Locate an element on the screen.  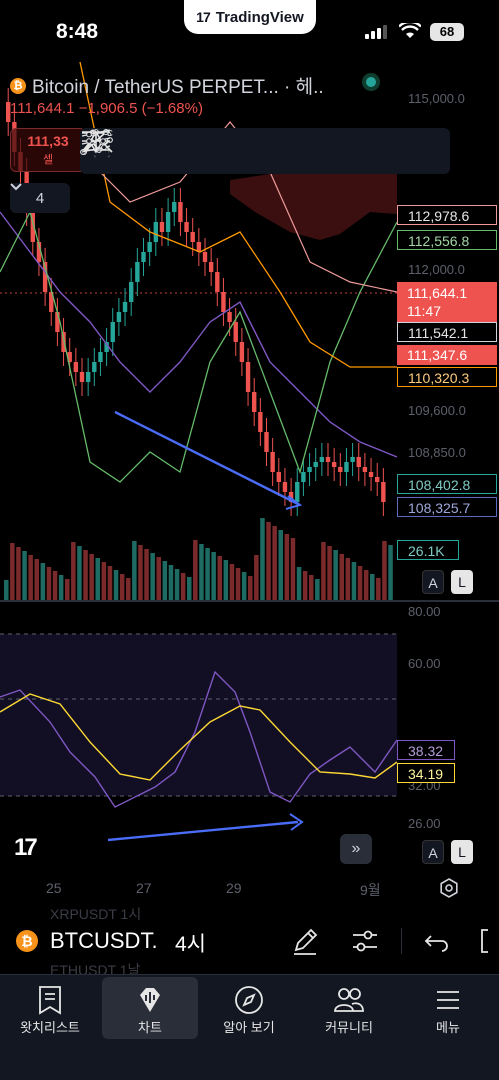
nav-community: 커뮤니티 is located at coordinates (349, 1008).